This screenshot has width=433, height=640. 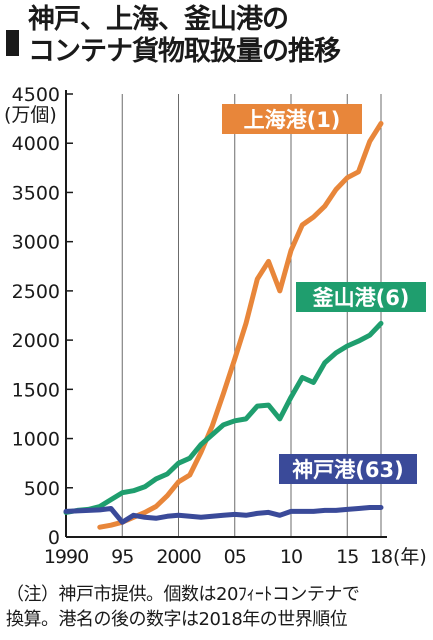 I want to click on x-axis-unit: (年), so click(x=410, y=557).